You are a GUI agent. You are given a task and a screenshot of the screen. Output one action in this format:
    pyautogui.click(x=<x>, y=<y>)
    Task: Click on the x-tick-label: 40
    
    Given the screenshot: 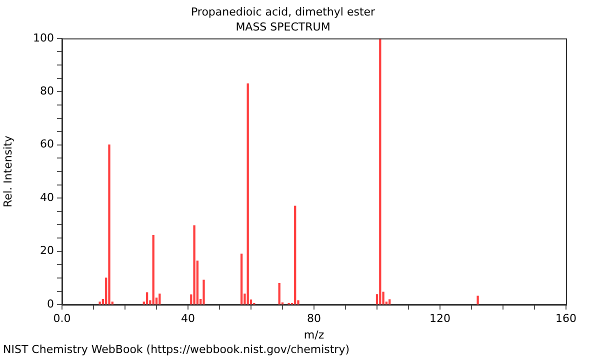 What is the action you would take?
    pyautogui.click(x=188, y=319)
    